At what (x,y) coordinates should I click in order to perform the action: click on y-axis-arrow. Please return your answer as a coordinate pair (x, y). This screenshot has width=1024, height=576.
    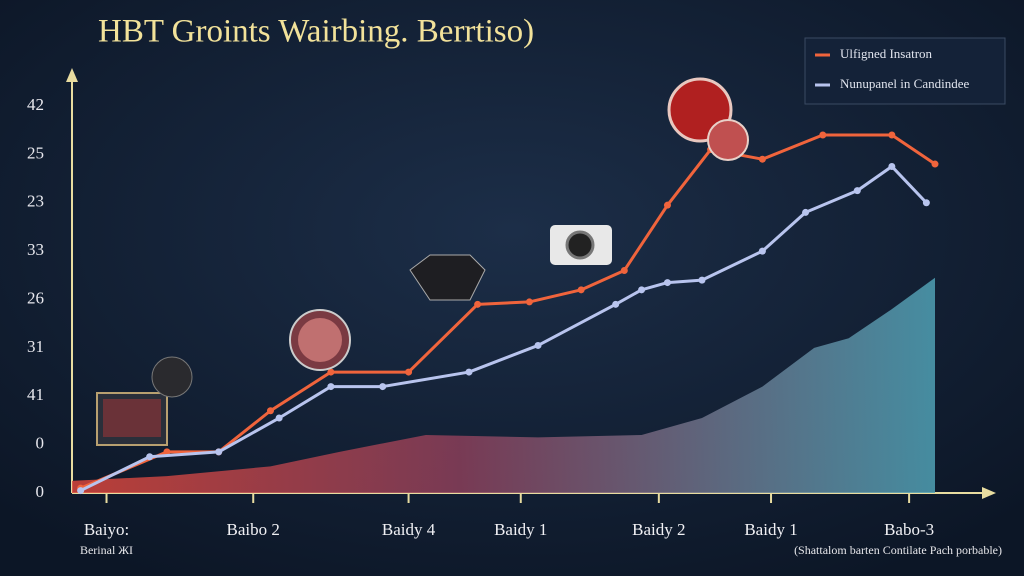
    Looking at the image, I should click on (72, 75).